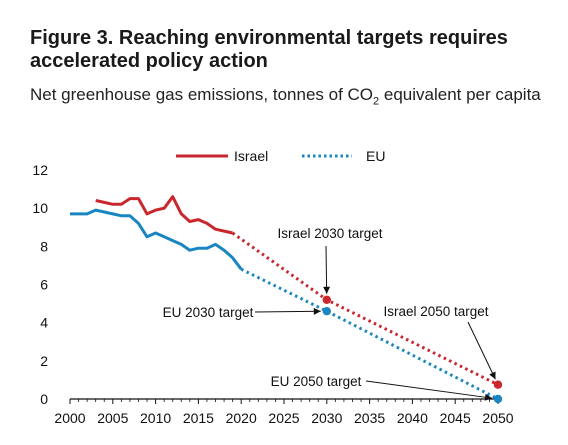 This screenshot has height=445, width=568. What do you see at coordinates (435, 311) in the screenshot?
I see `target-label-israel-2050-target: Israel 2050 target` at bounding box center [435, 311].